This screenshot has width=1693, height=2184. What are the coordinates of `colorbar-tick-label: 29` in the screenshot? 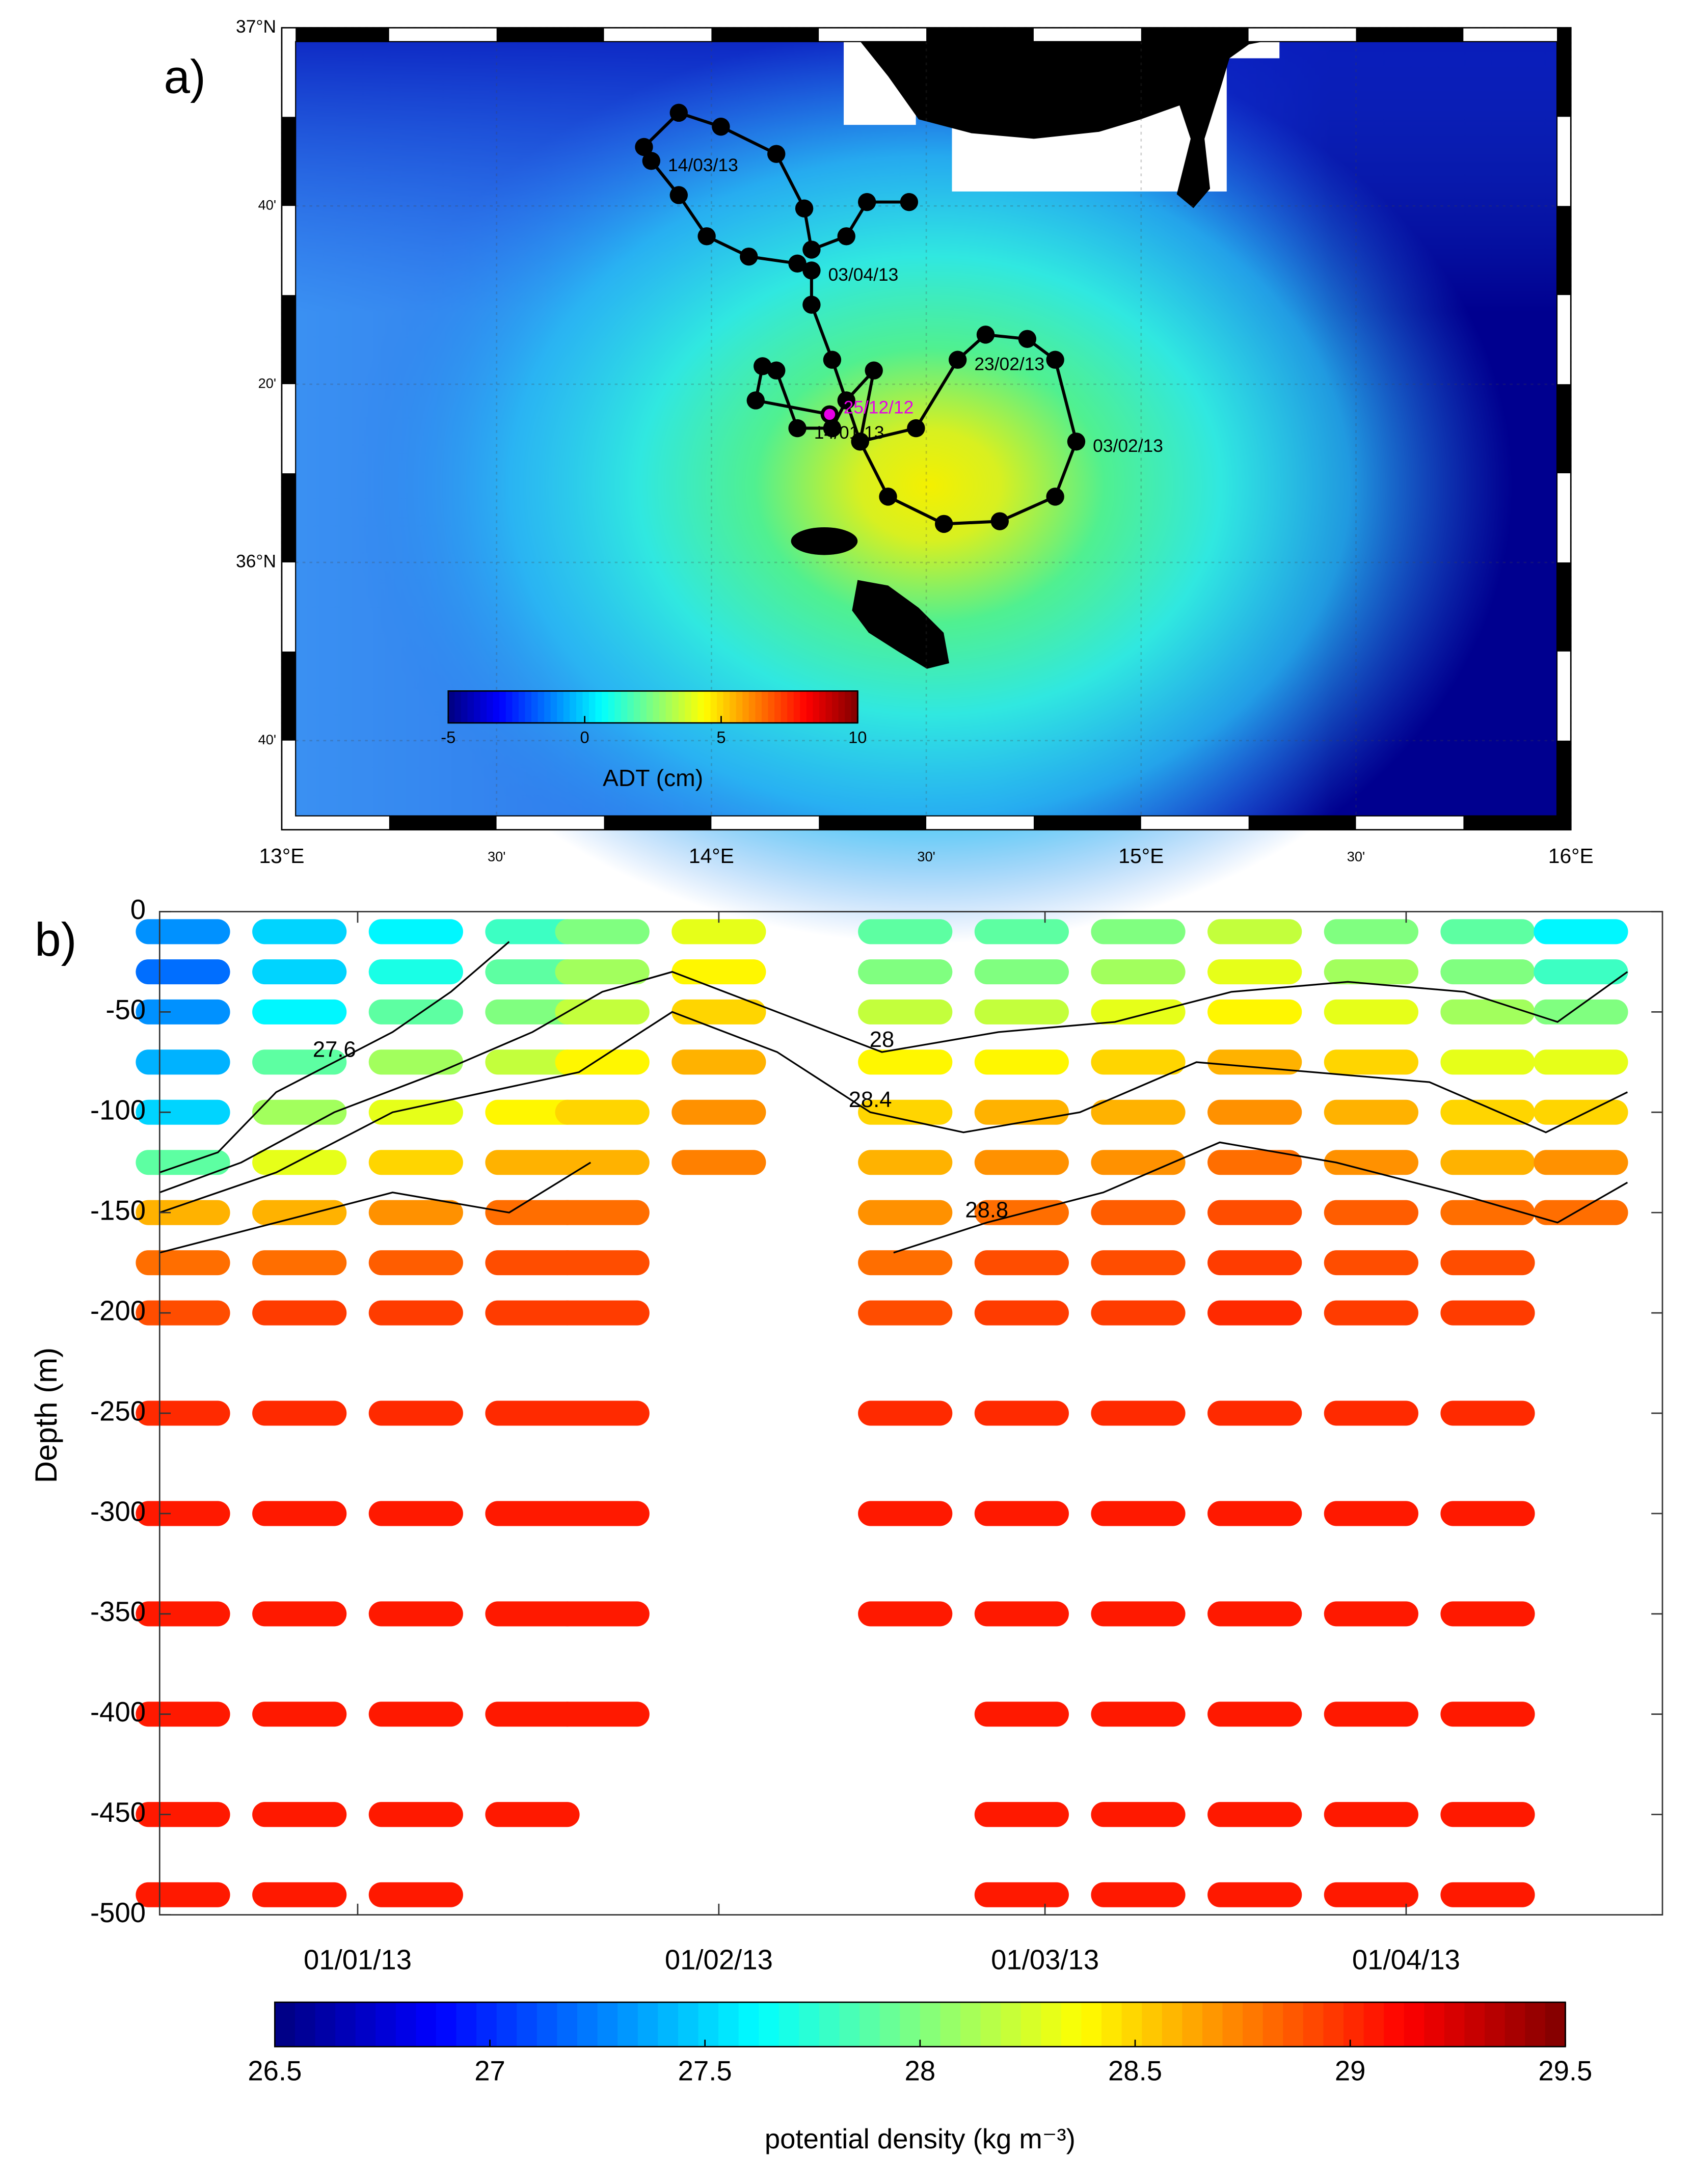 It's located at (1350, 2071).